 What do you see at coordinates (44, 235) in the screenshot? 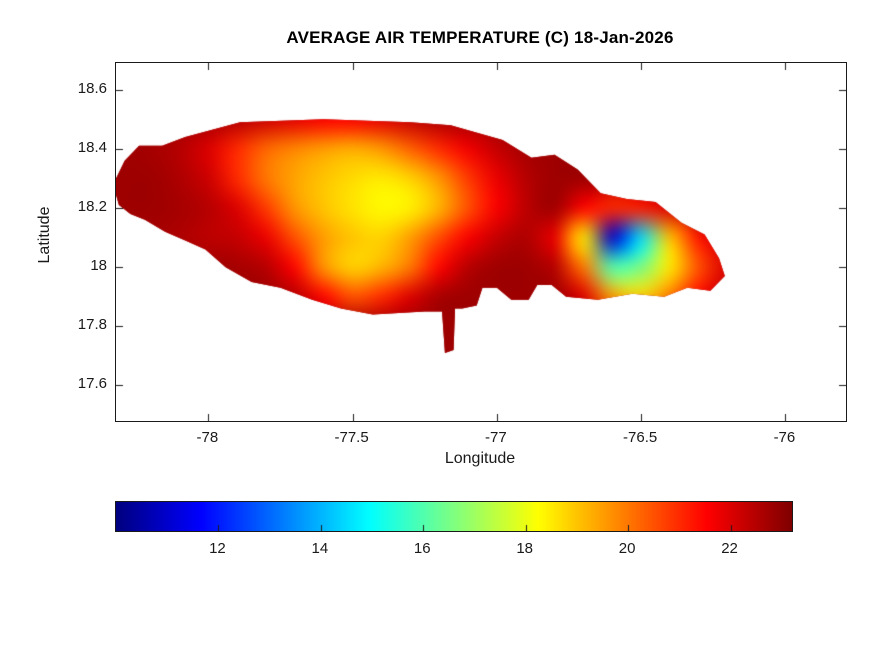
I see `y-axis-label: Latitude` at bounding box center [44, 235].